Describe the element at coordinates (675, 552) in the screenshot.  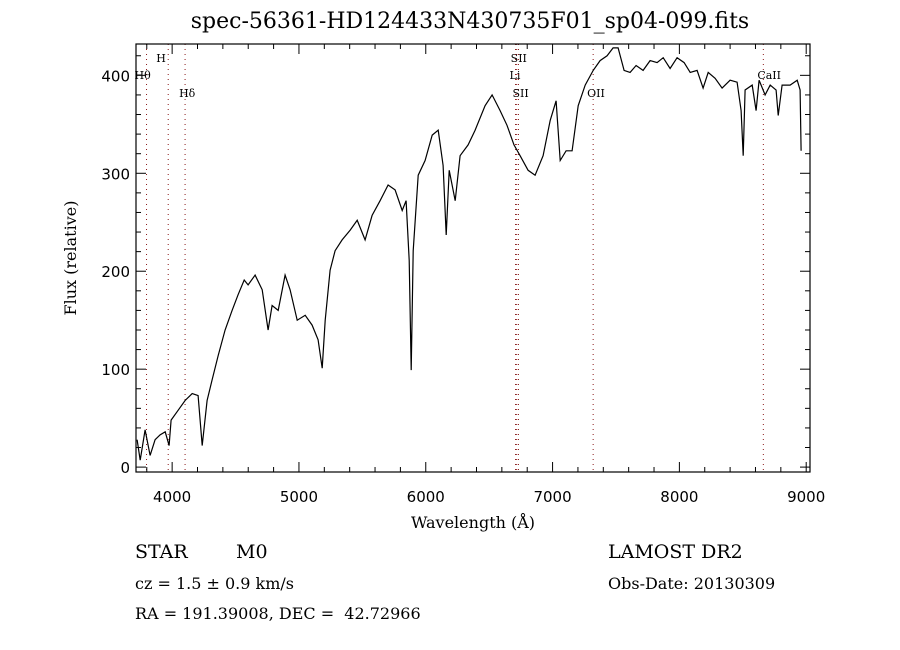
I see `survey-label: LAMOST DR2` at that location.